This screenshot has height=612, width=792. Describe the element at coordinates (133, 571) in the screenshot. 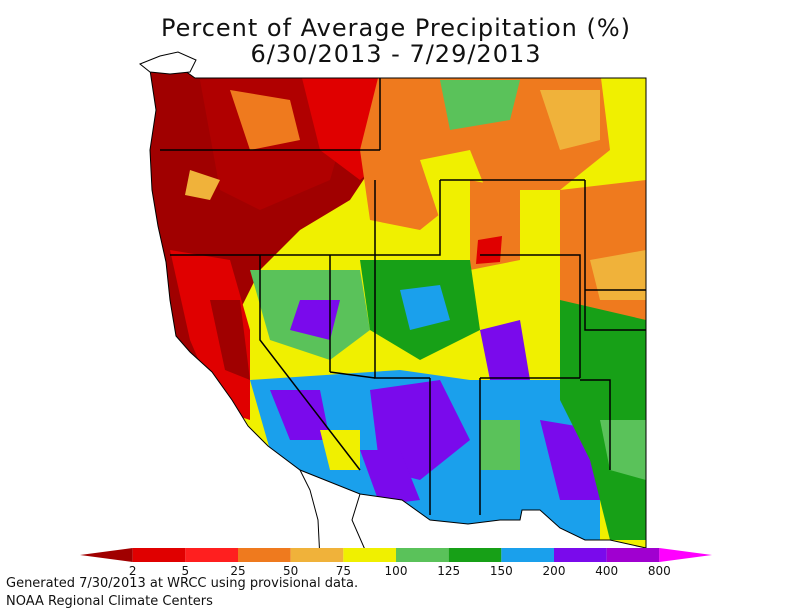

I see `legend-tick-label: 2` at that location.